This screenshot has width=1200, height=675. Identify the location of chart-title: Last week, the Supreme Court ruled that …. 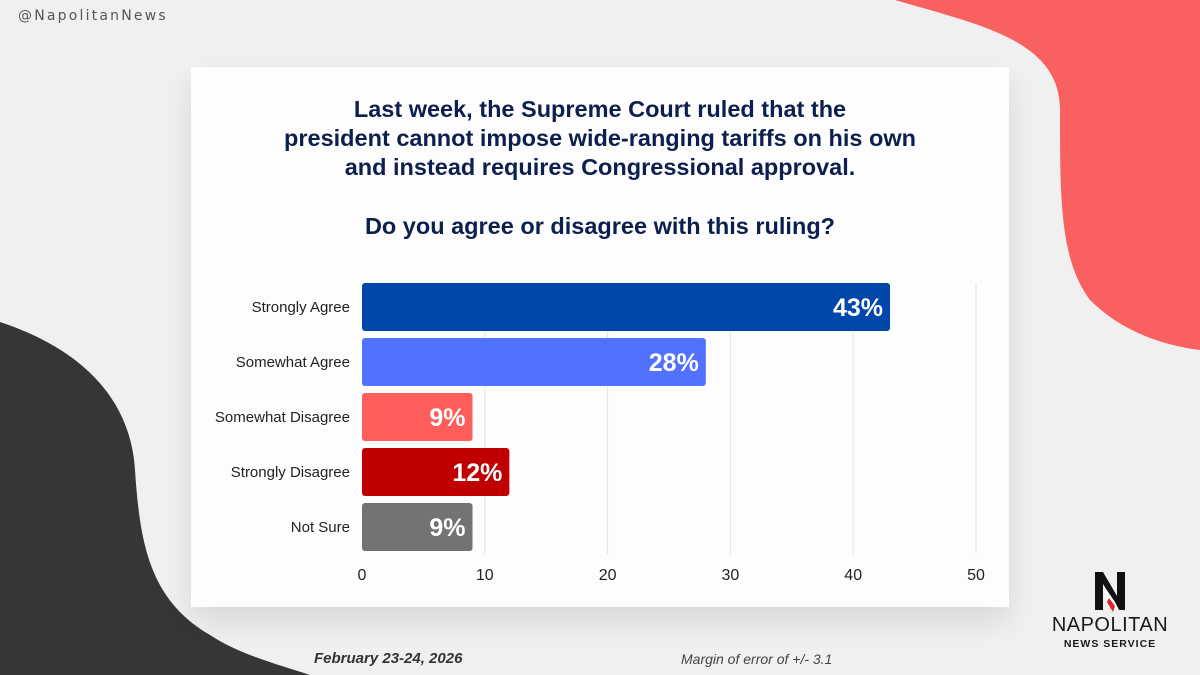
(600, 138).